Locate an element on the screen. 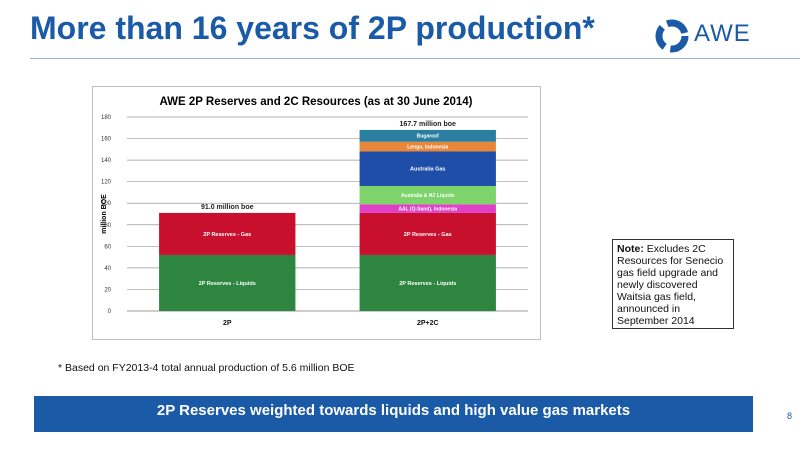 The height and width of the screenshot is (450, 800). page-title: More than 16 years of 2P production* is located at coordinates (312, 28).